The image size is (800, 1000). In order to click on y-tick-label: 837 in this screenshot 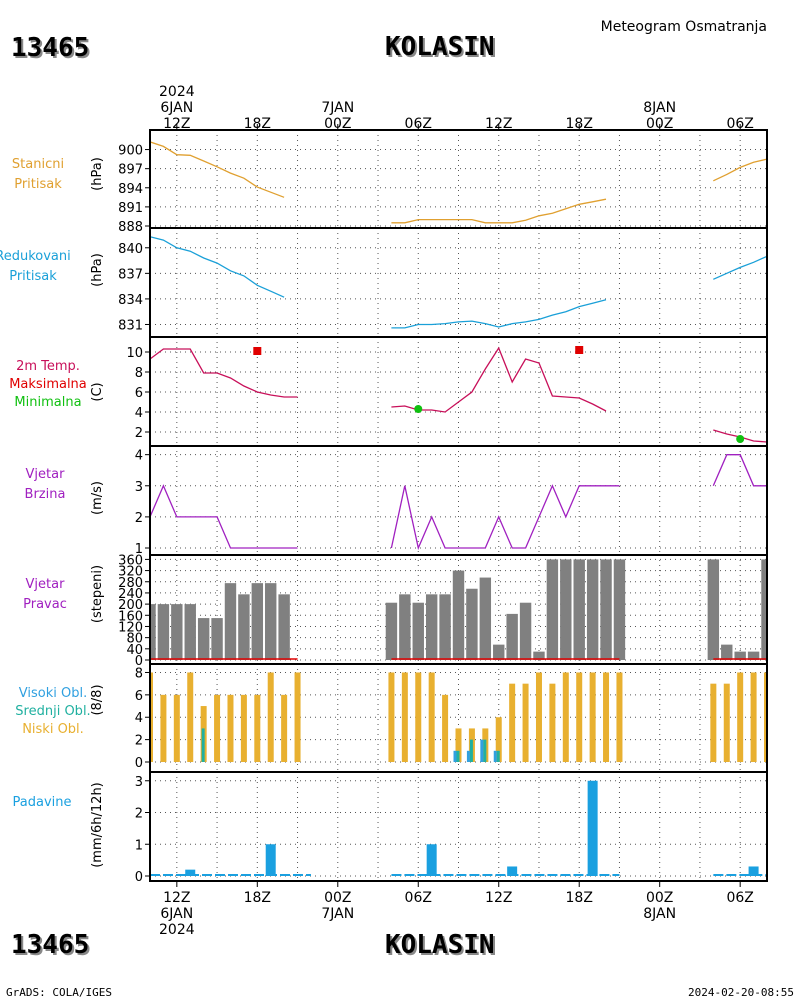, I will do `click(130, 274)`.